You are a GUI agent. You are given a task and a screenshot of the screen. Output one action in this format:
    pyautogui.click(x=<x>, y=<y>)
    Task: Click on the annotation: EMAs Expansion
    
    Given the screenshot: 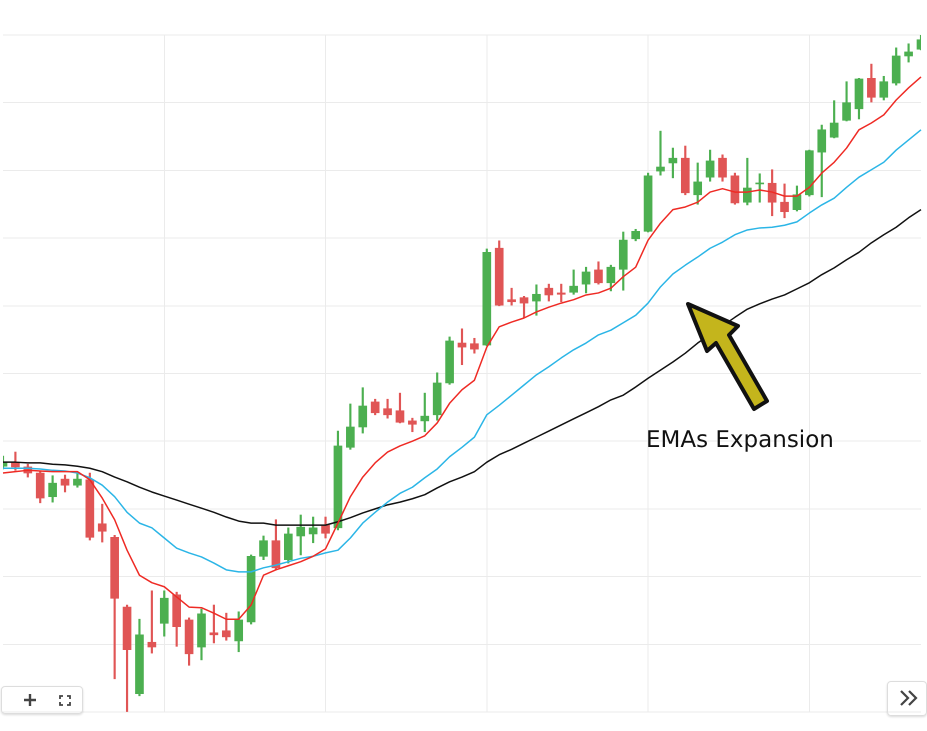 What is the action you would take?
    pyautogui.click(x=740, y=440)
    